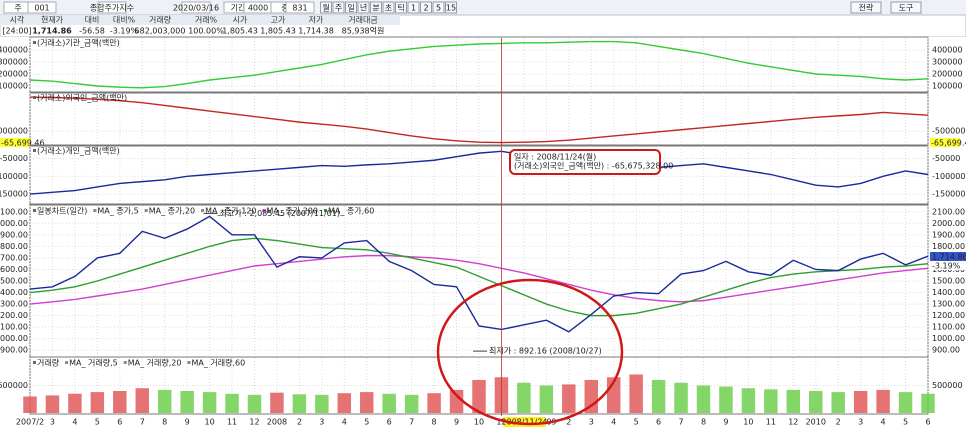  I want to click on y-tick-label: 1500.00, so click(948, 281).